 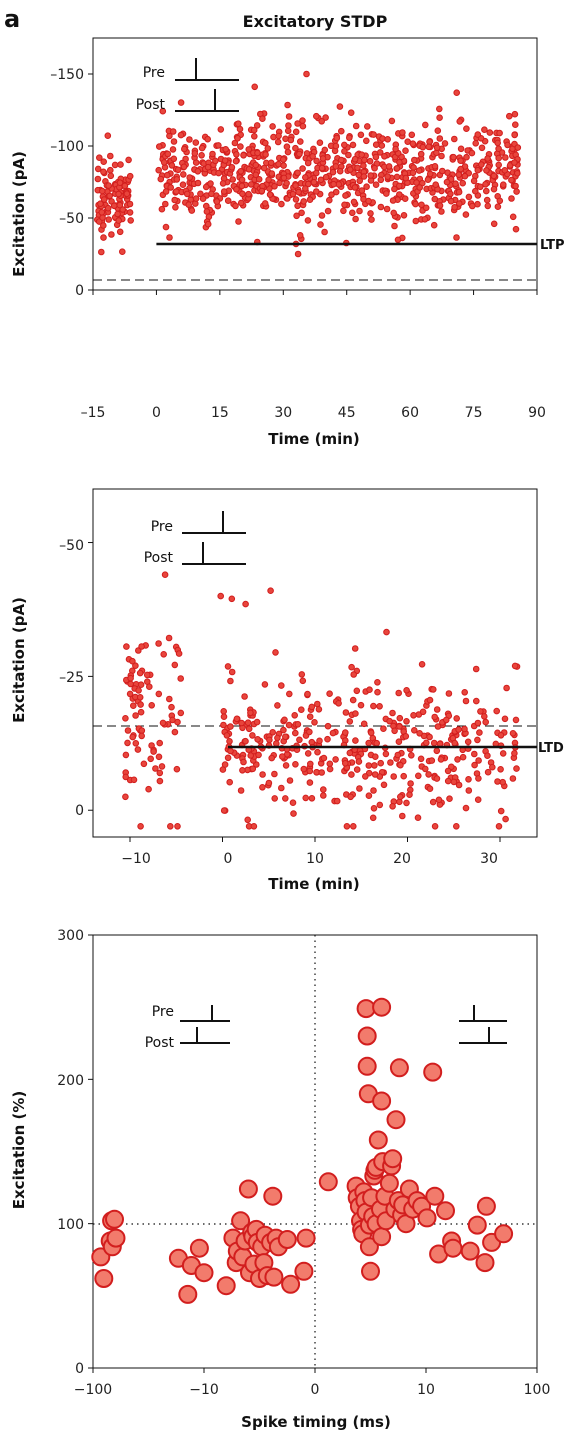 What do you see at coordinates (136, 859) in the screenshot?
I see `x-tick-label: −10` at bounding box center [136, 859].